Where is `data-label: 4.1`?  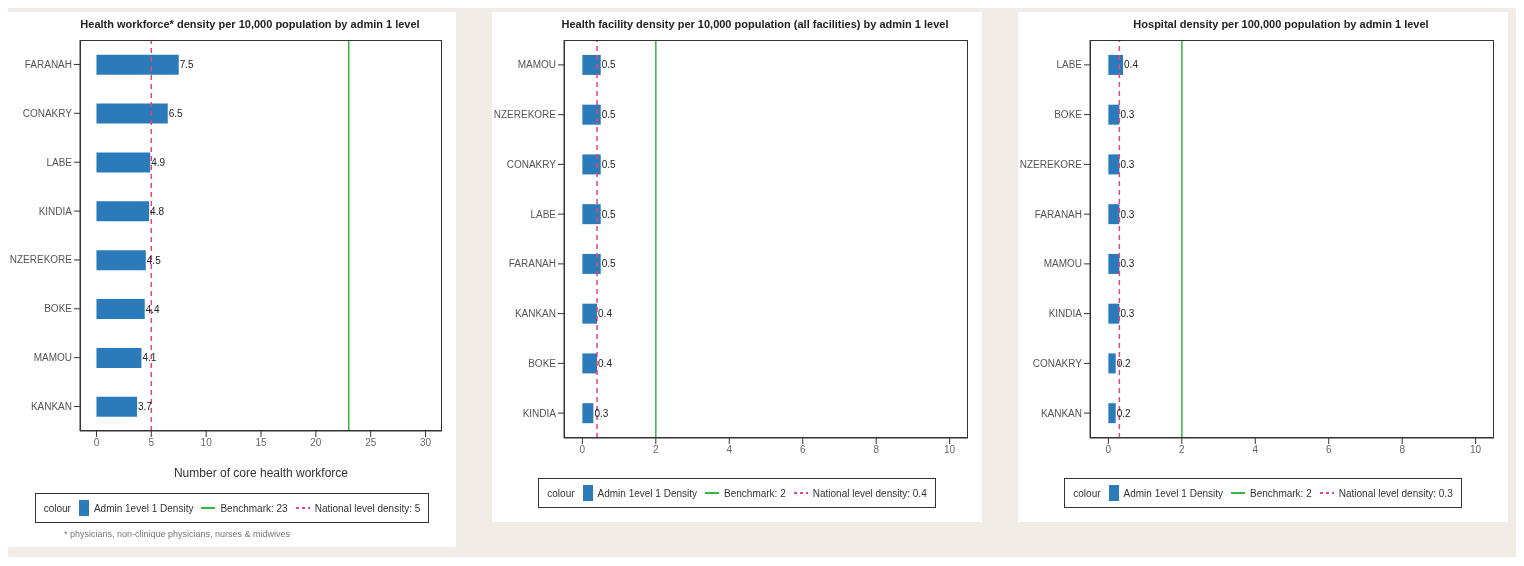
data-label: 4.1 is located at coordinates (149, 358).